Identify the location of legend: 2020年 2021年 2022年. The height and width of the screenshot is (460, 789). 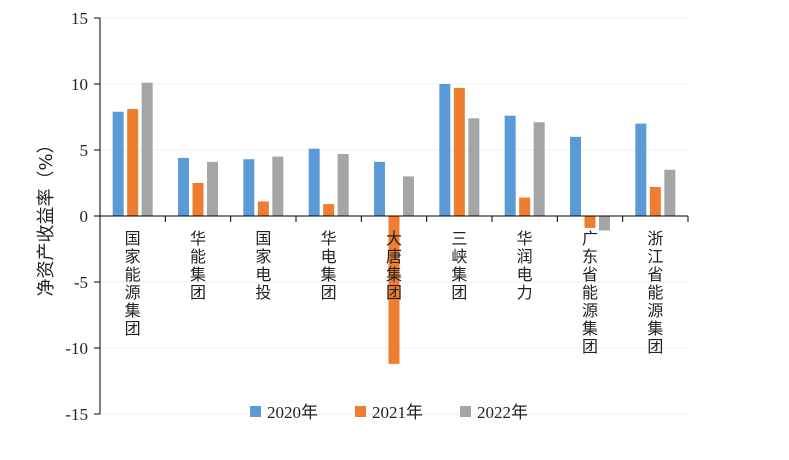
(389, 412).